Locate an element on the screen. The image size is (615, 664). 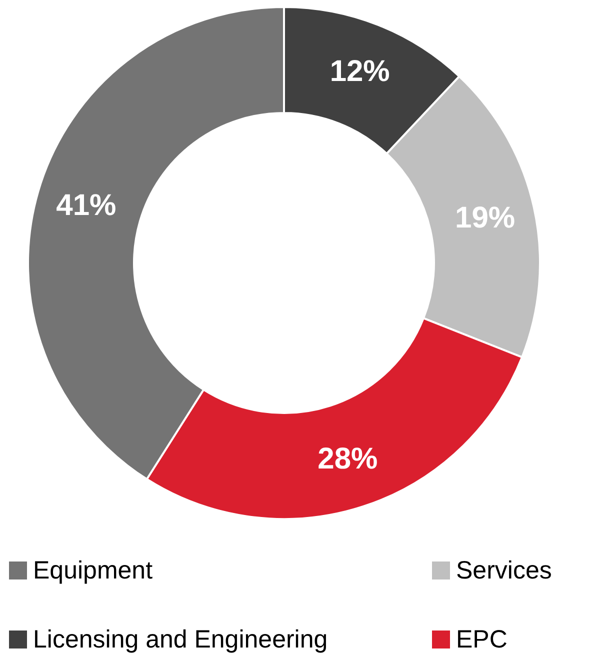
legend-label: Services is located at coordinates (504, 570).